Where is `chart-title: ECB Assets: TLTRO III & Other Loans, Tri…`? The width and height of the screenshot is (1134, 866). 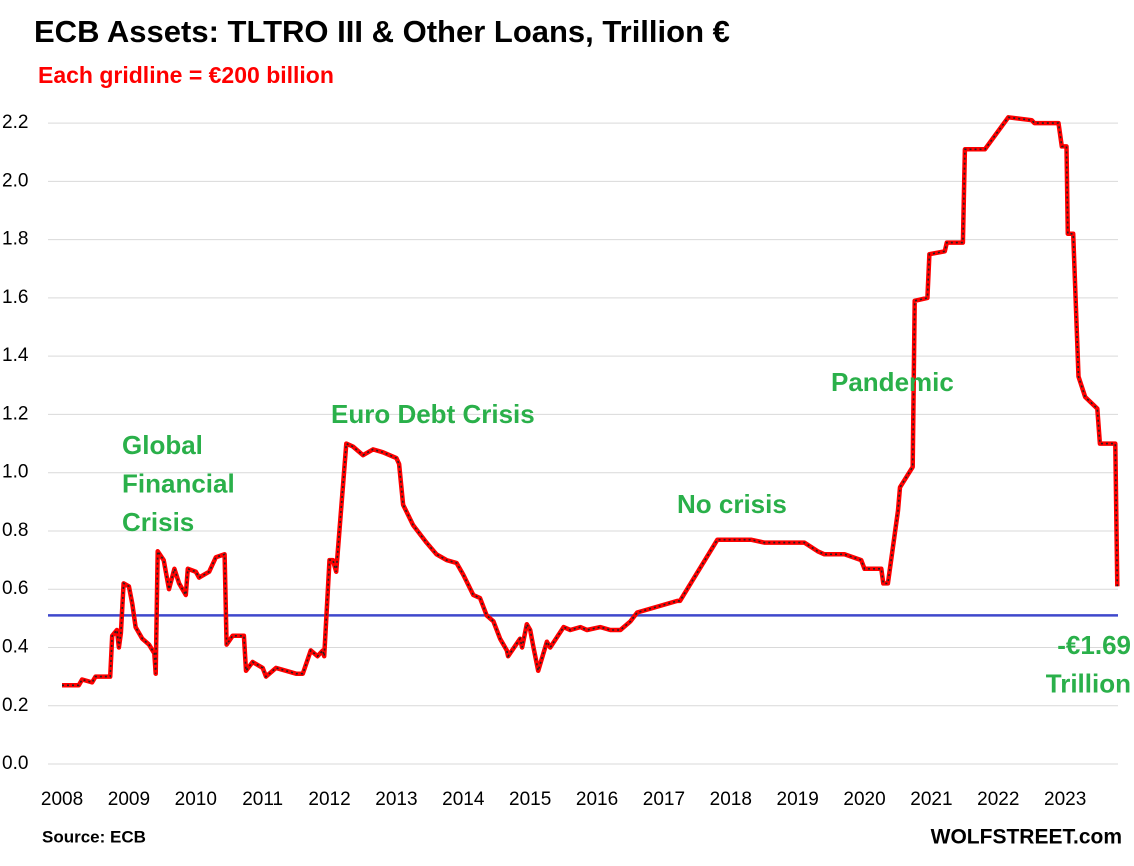
chart-title: ECB Assets: TLTRO III & Other Loans, Tri… is located at coordinates (382, 31).